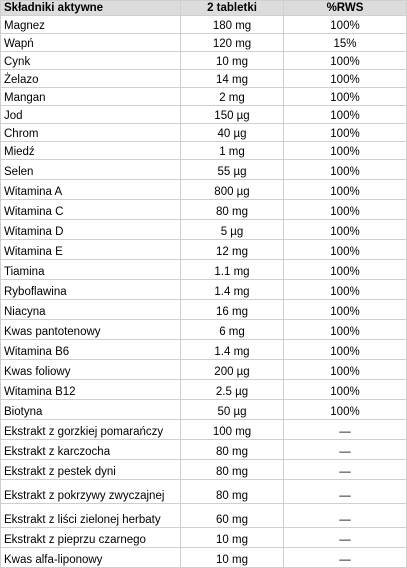  Describe the element at coordinates (232, 114) in the screenshot. I see `dose-cell: 150 µg` at that location.